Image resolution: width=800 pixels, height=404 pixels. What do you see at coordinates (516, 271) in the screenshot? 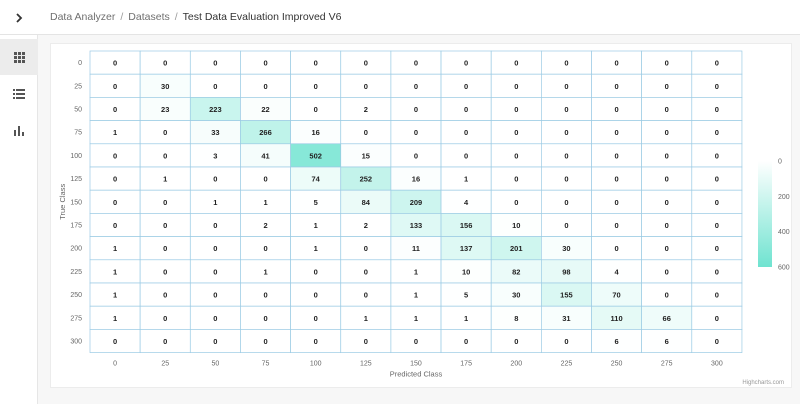
I see `cell-value-label: 82` at bounding box center [516, 271].